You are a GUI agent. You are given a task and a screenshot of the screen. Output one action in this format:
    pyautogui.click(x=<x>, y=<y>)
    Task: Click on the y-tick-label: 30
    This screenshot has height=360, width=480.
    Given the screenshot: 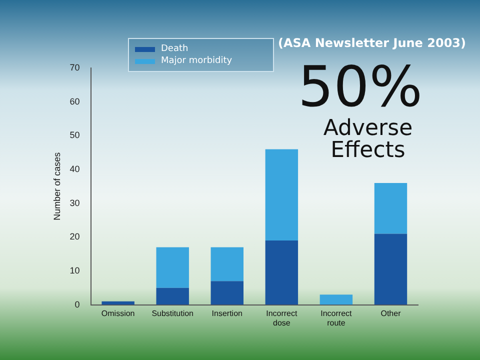 What is the action you would take?
    pyautogui.click(x=75, y=203)
    